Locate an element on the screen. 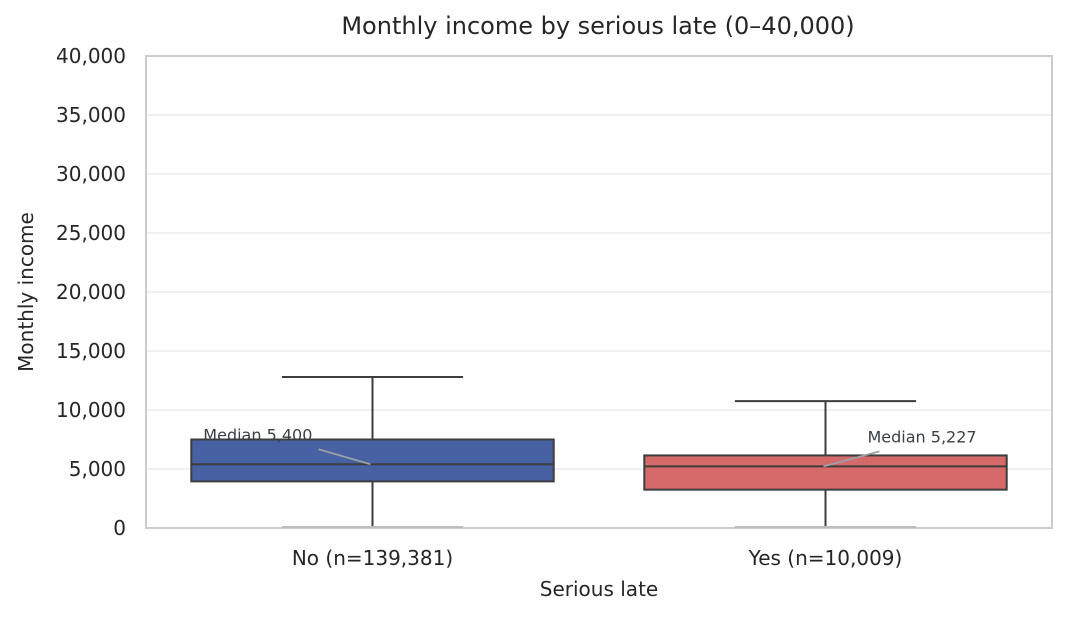  y-tick-label: 25,000 is located at coordinates (91, 233).